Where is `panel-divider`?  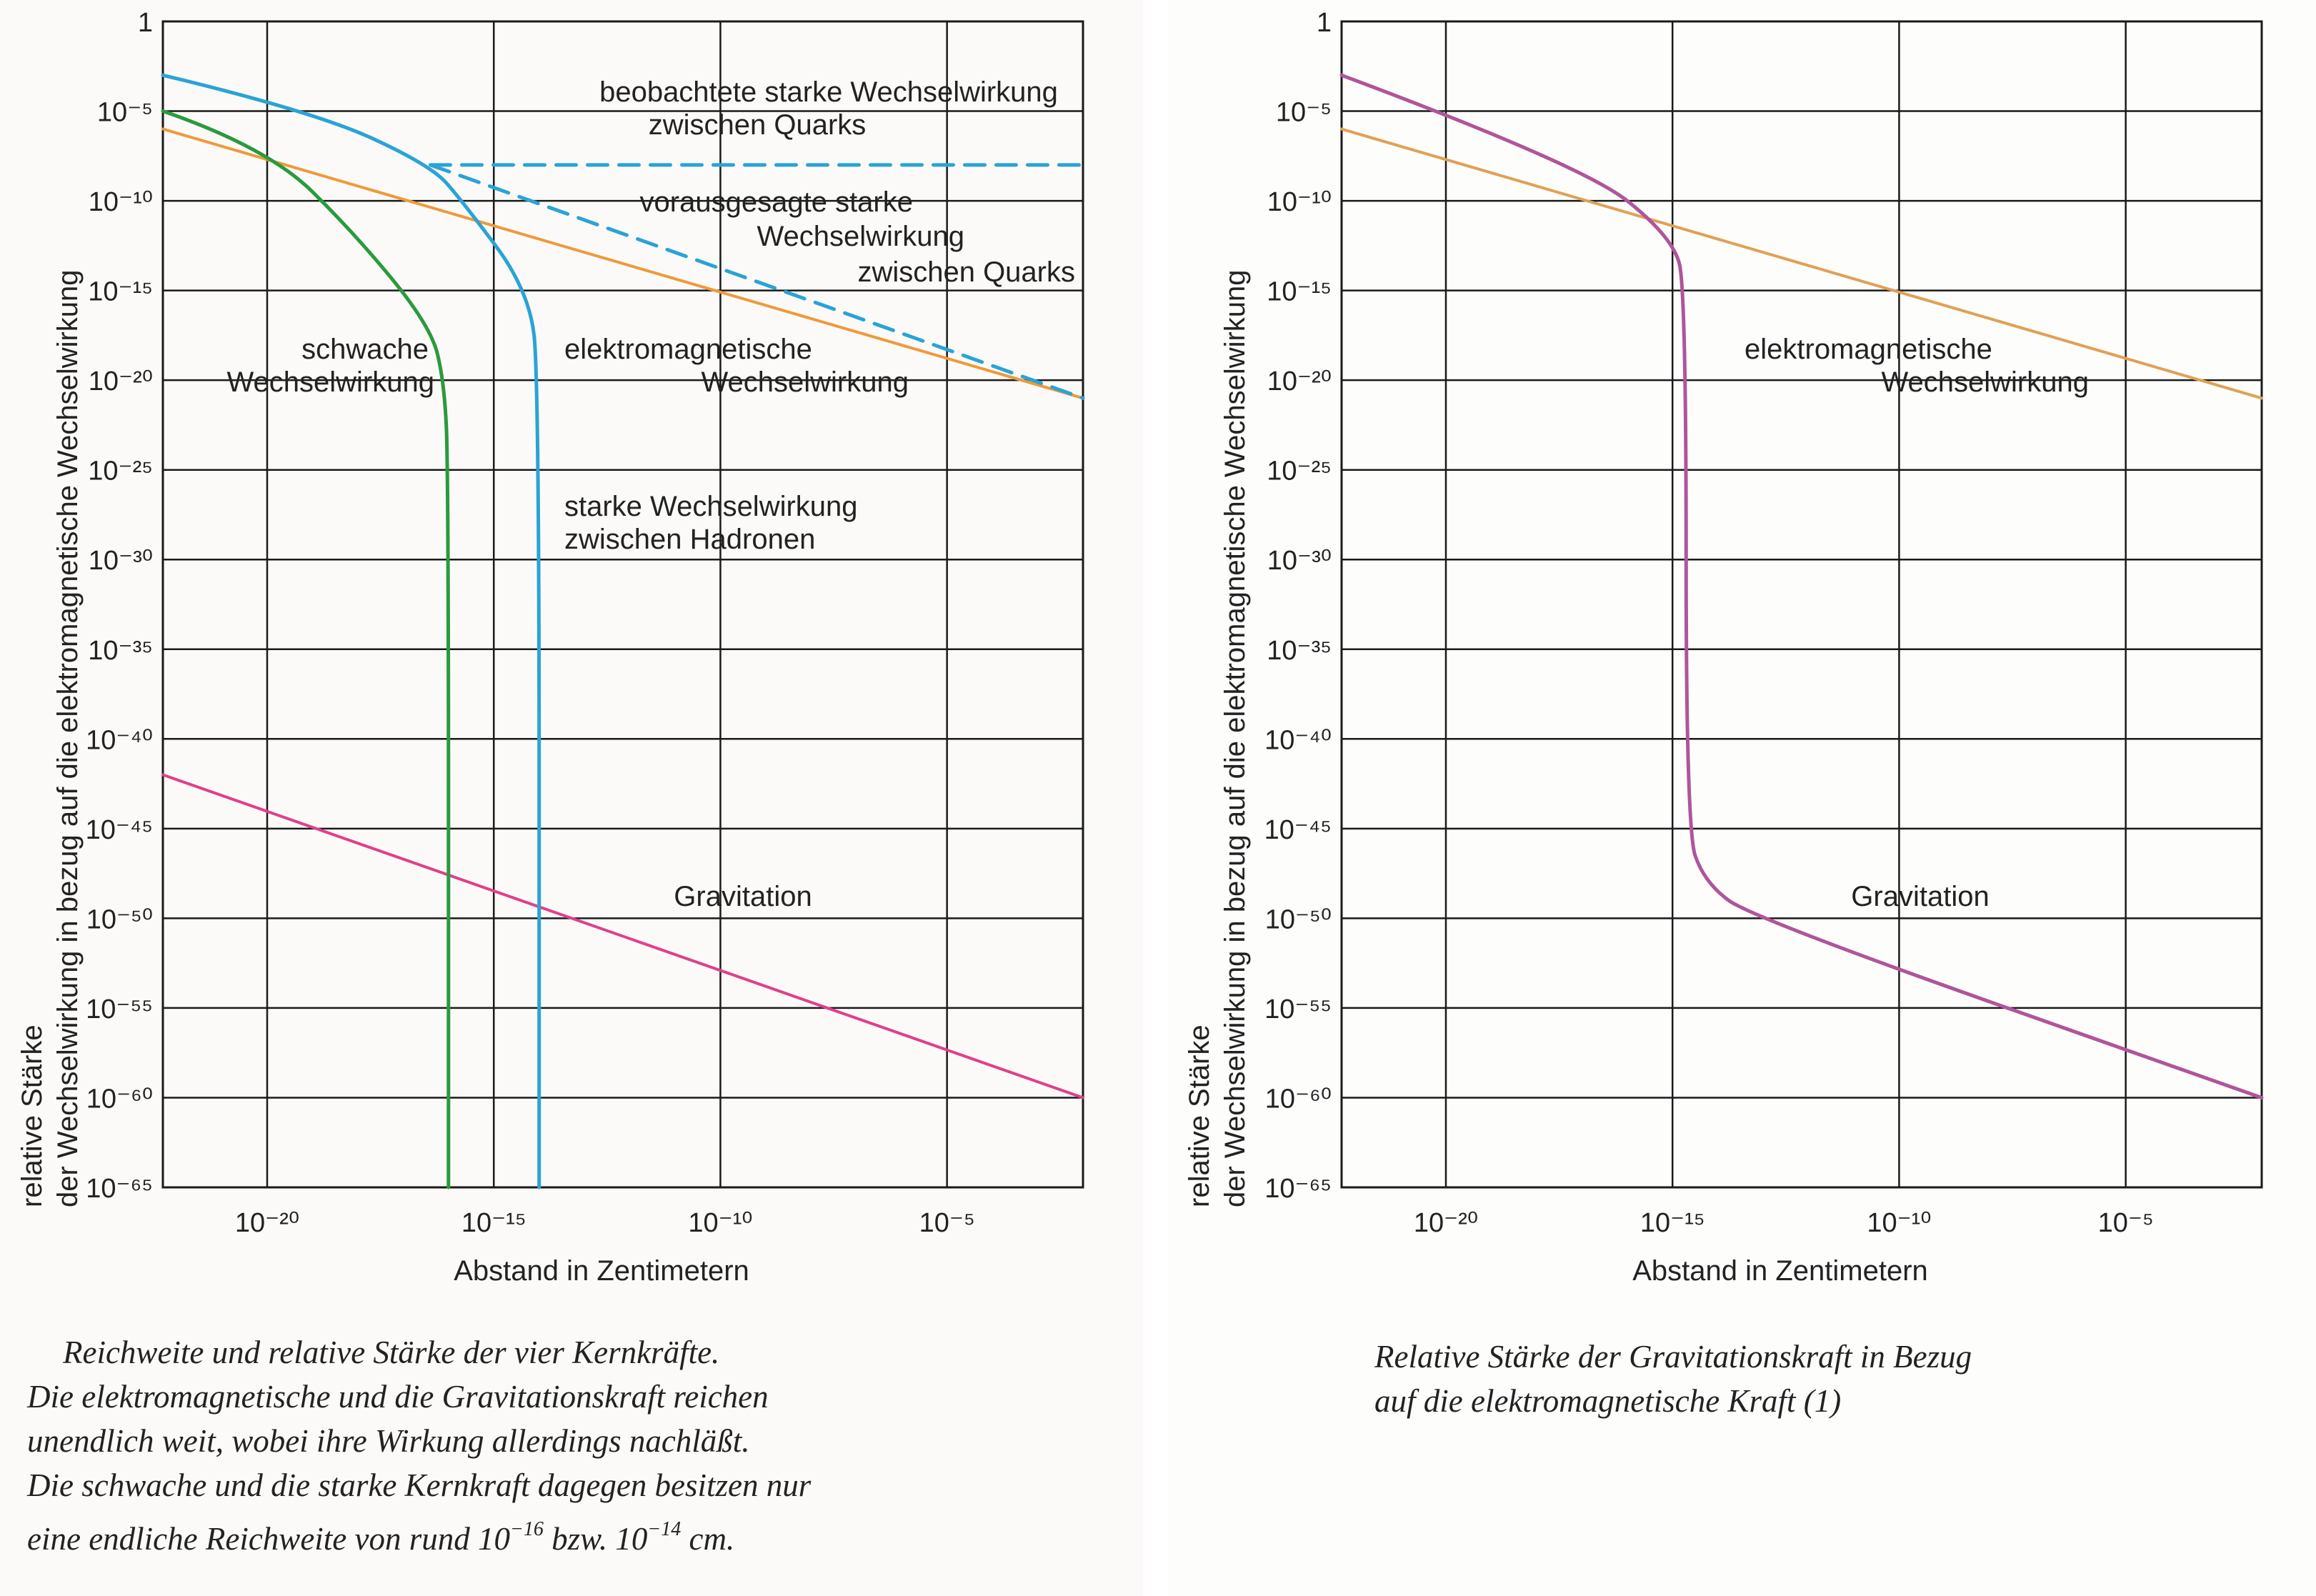 panel-divider is located at coordinates (1155, 798).